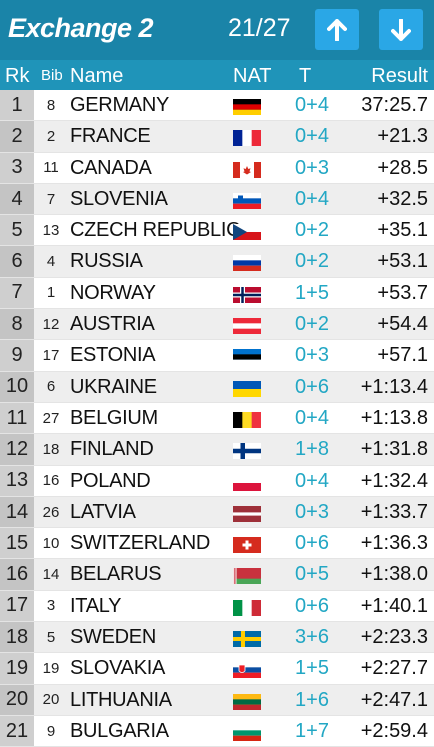 The width and height of the screenshot is (434, 747). I want to click on table-row: 5 13 CZECH REPUBLIC 0+2 +35.1, so click(217, 231).